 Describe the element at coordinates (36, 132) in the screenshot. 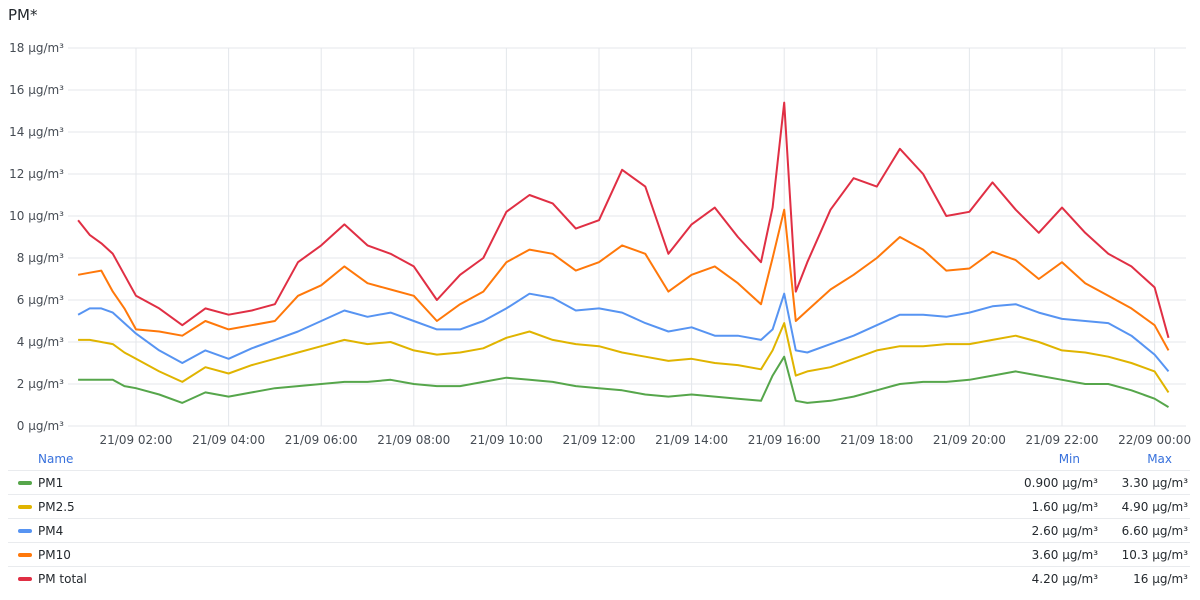

I see `y-tick-label: 14 µg/m³` at that location.